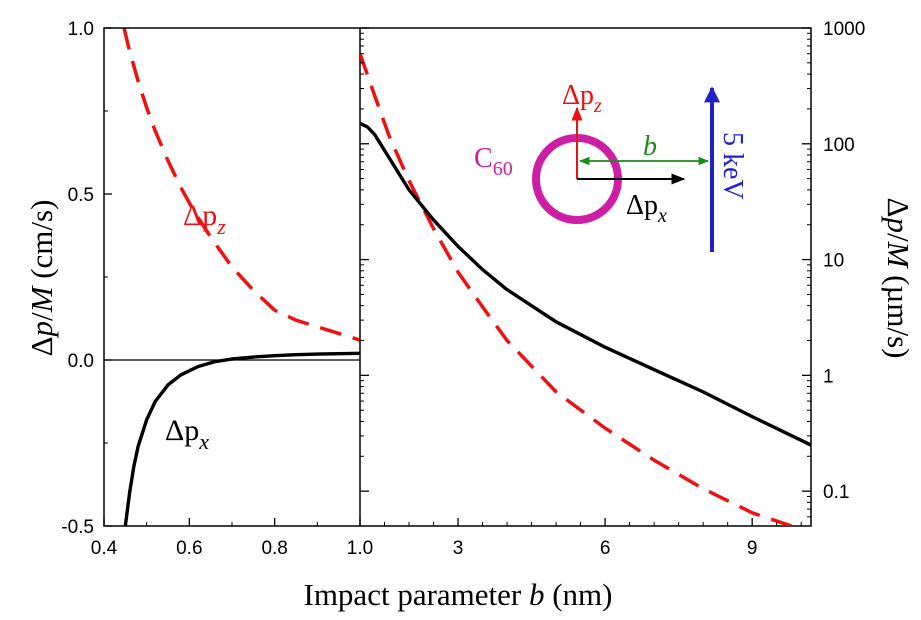 Image resolution: width=921 pixels, height=620 pixels. I want to click on left-y-tick-label: -0.5, so click(77, 527).